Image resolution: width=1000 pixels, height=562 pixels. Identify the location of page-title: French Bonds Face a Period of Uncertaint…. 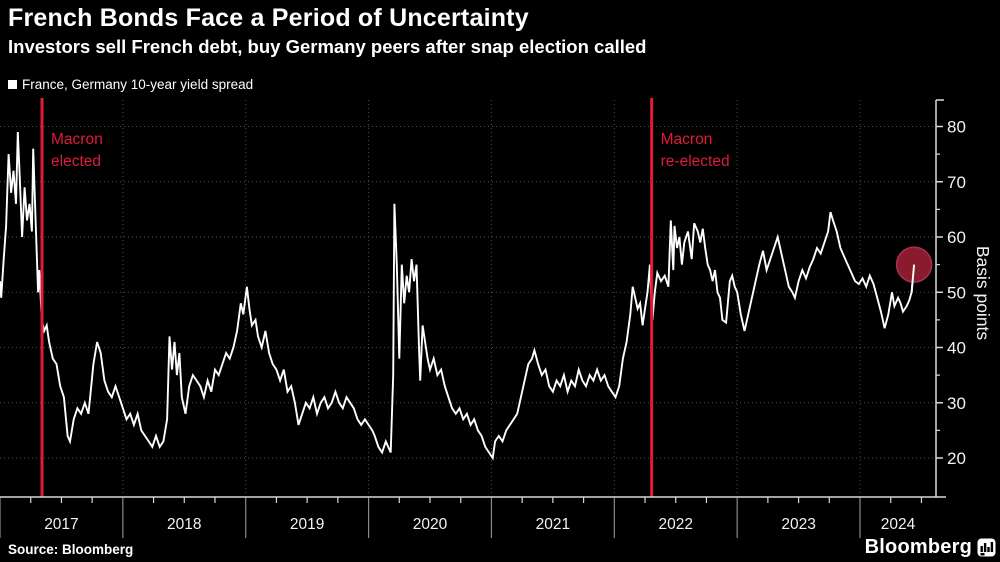
(268, 18).